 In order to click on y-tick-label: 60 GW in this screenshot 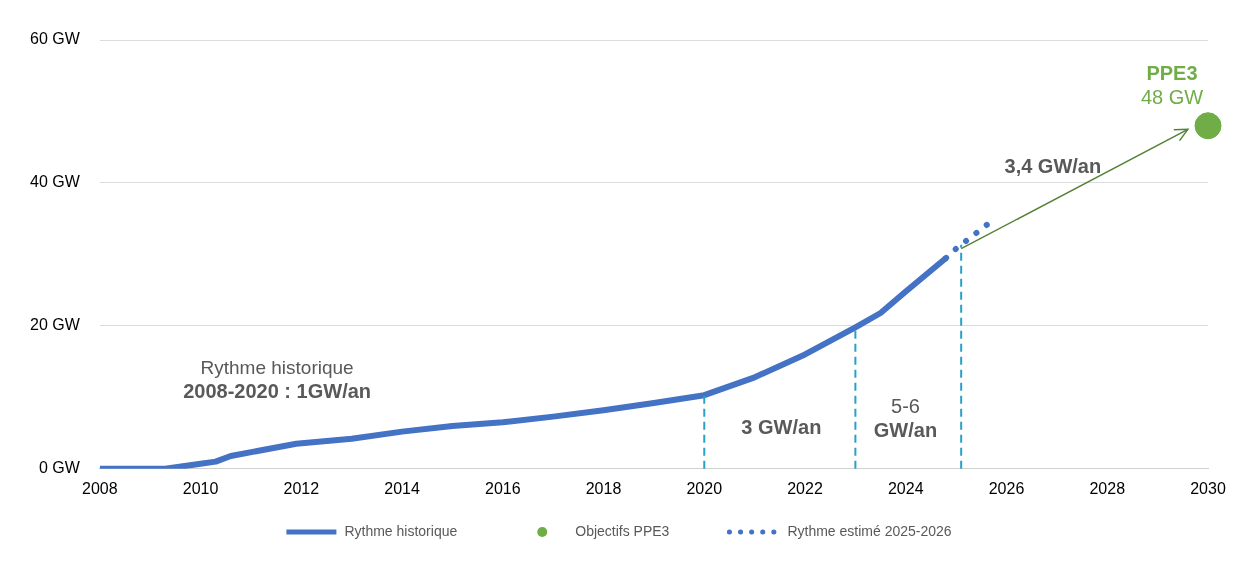, I will do `click(55, 39)`.